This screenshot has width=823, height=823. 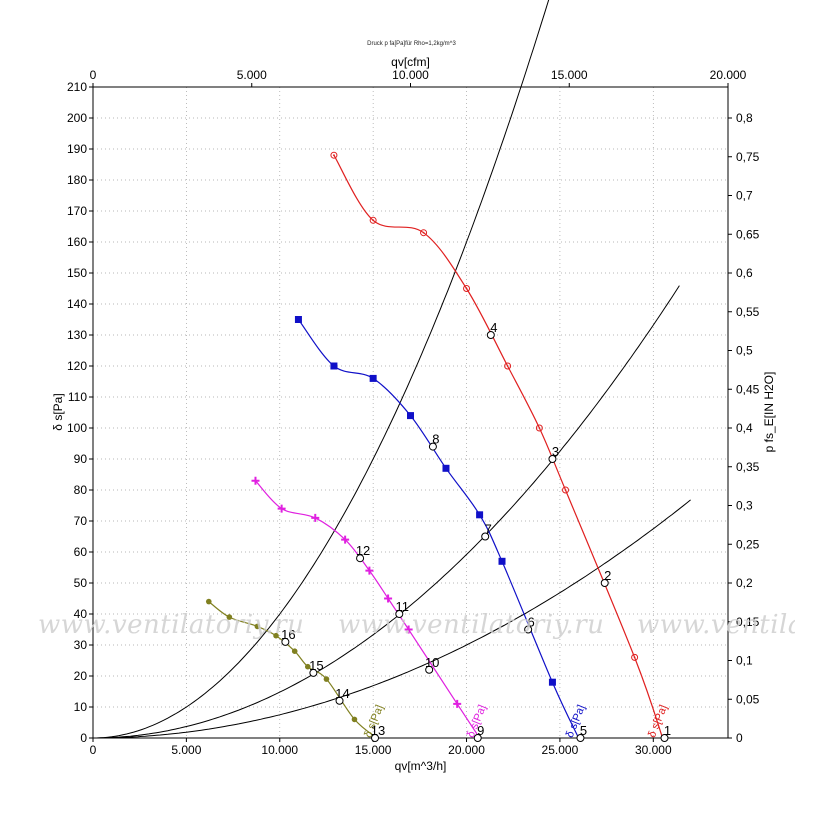 I want to click on y-tick-label: 40, so click(x=81, y=614).